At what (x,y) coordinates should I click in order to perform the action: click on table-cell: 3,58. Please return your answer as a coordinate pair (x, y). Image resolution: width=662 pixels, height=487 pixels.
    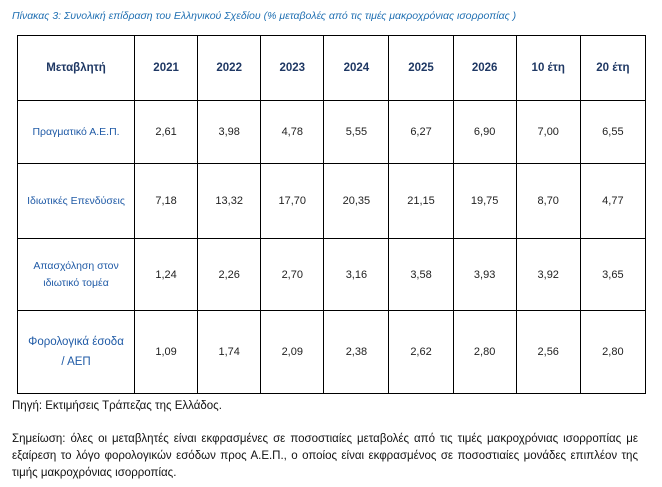
    Looking at the image, I should click on (421, 274).